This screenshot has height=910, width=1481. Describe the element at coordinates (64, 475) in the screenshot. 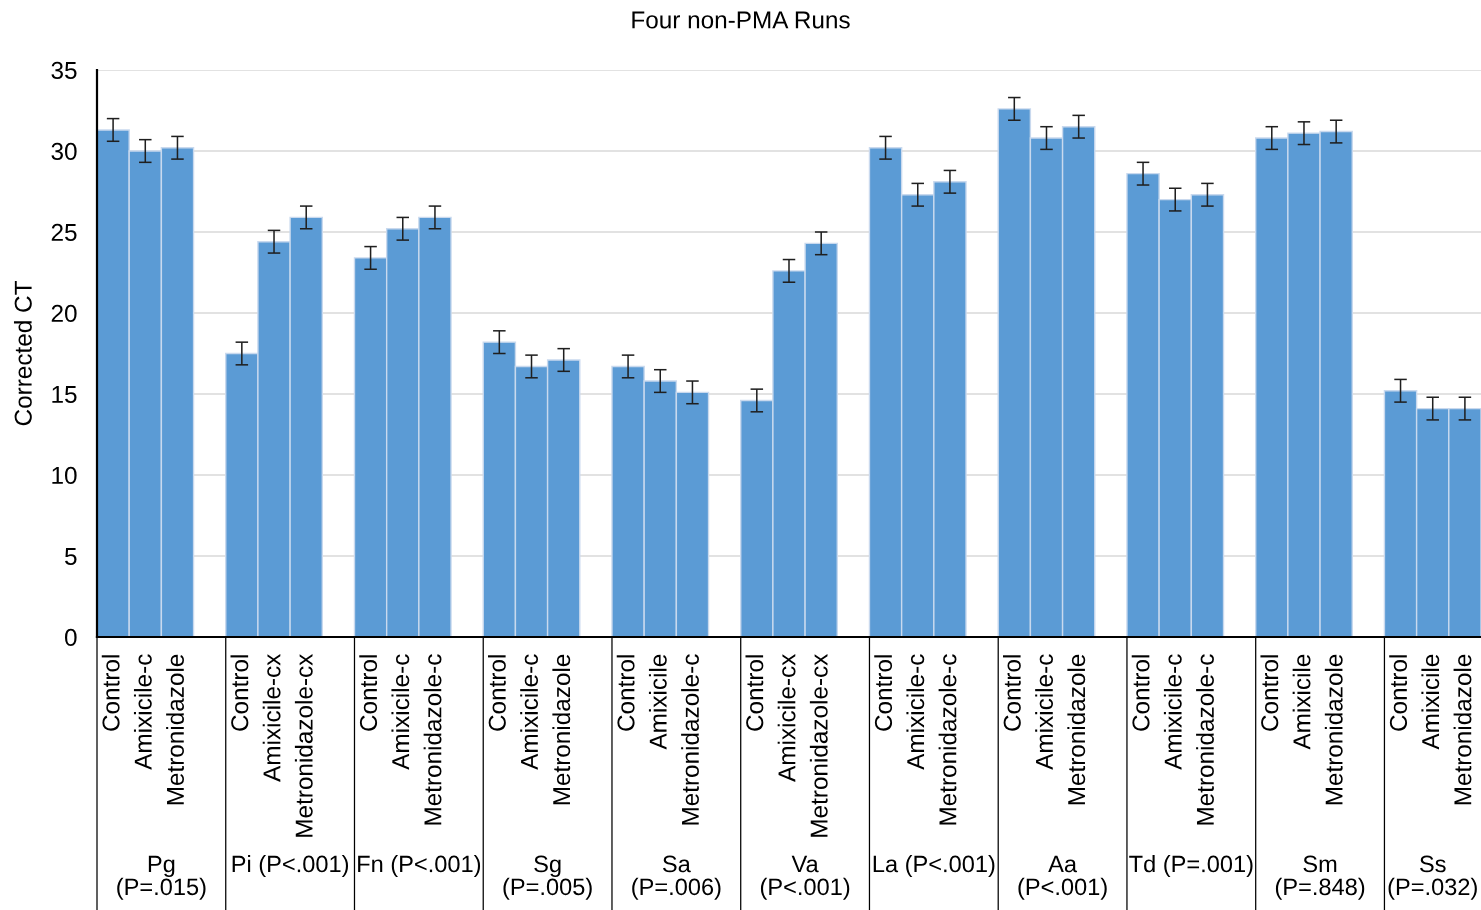

I see `y-tick-label: 10` at that location.